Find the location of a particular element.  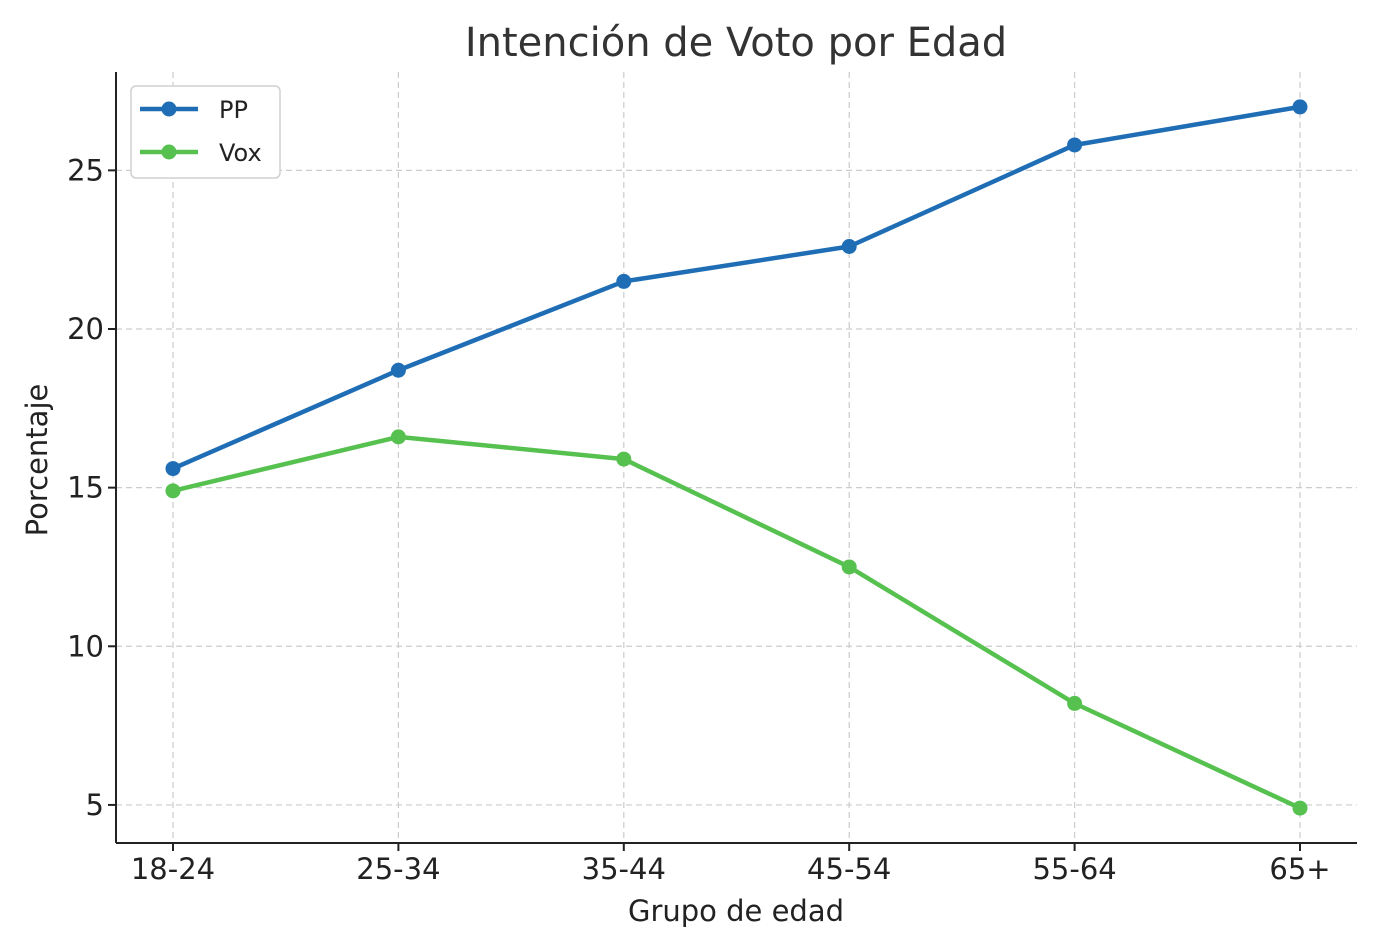

y-tick-label: 10 is located at coordinates (85, 646).